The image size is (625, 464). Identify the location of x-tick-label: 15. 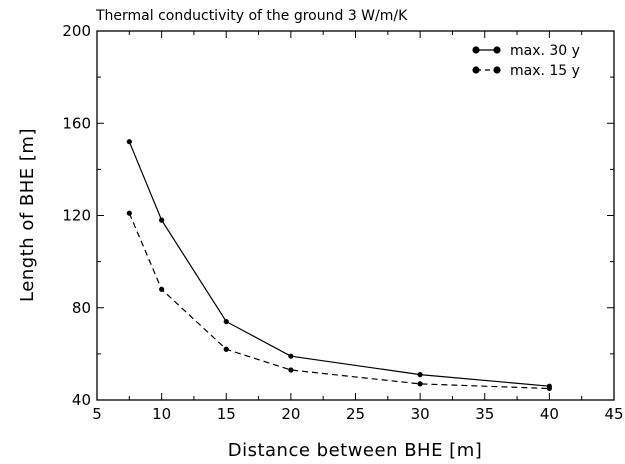
(226, 414).